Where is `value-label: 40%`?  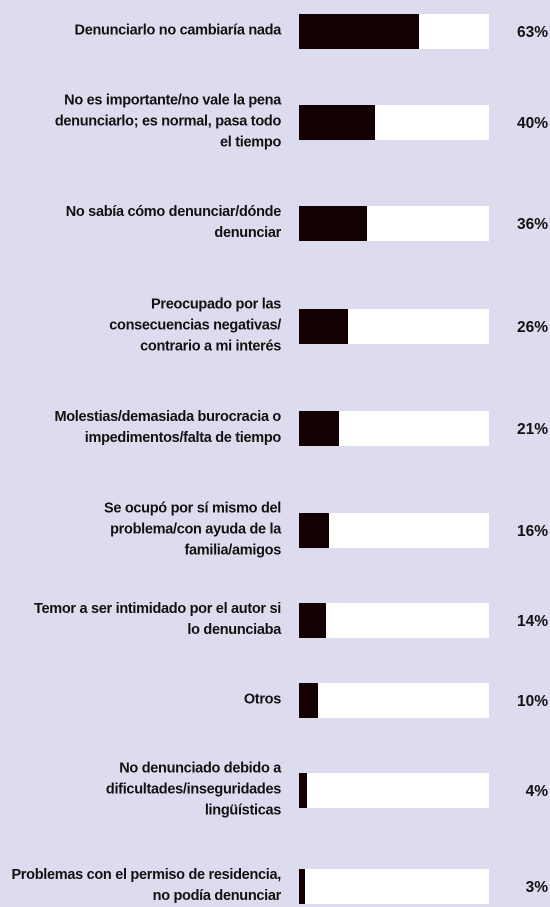
value-label: 40% is located at coordinates (532, 123).